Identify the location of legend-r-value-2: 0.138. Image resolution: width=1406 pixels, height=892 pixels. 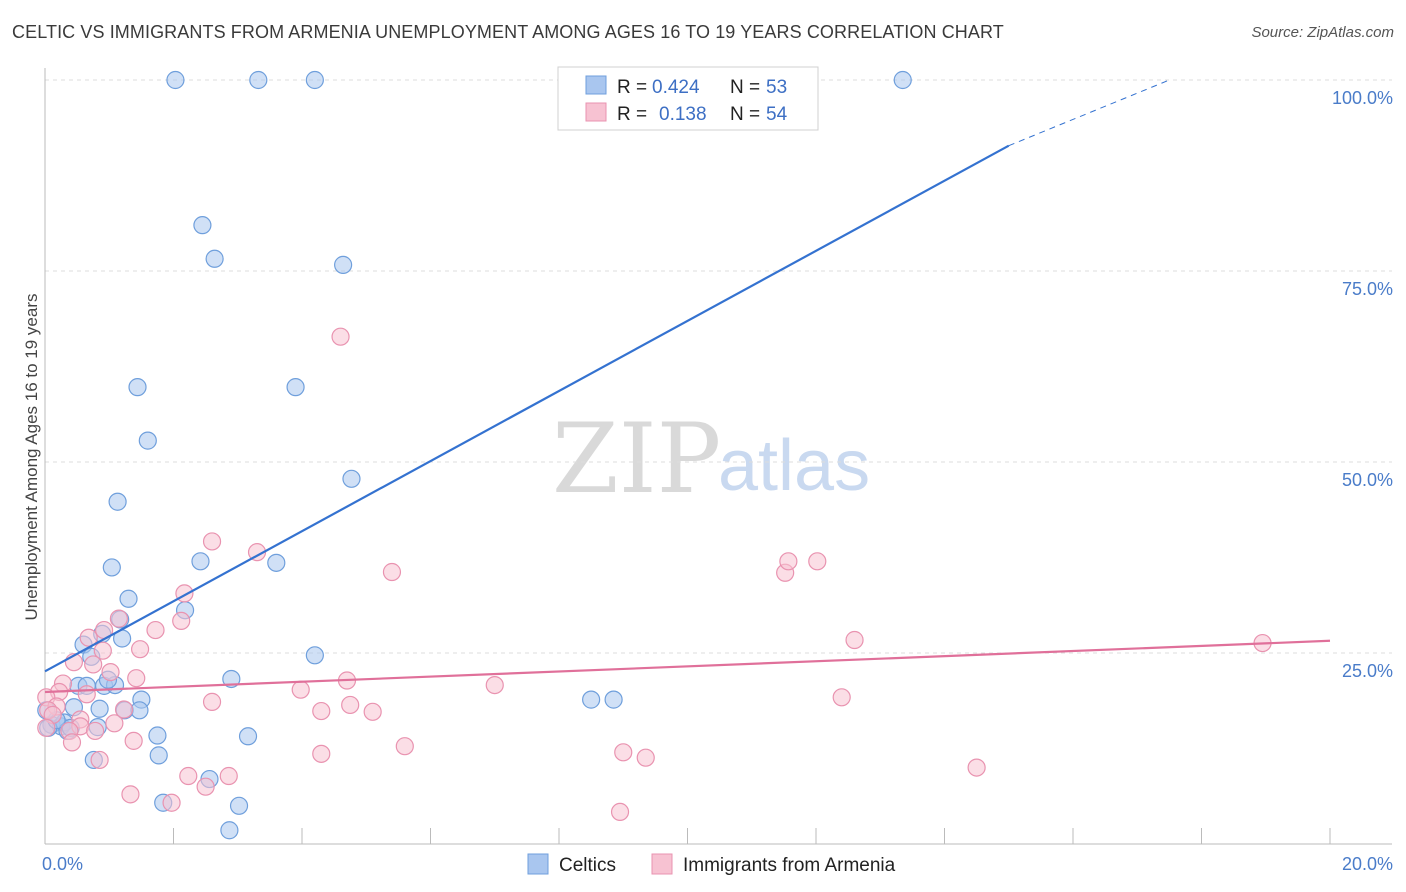
(683, 114).